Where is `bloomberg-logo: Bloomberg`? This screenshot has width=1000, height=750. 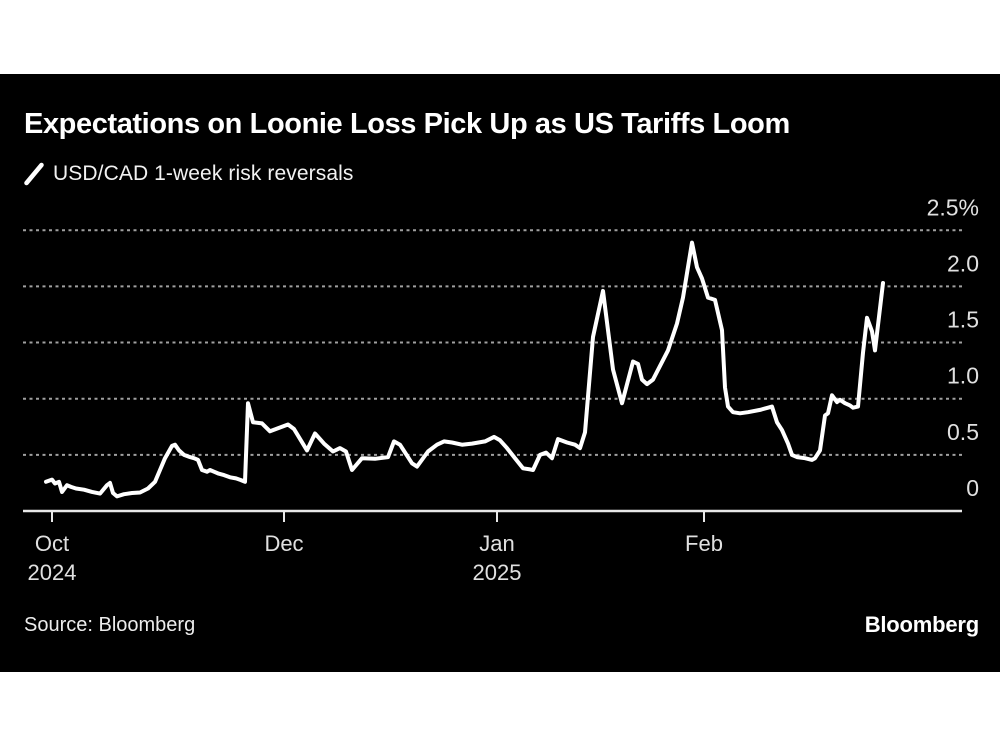 bloomberg-logo: Bloomberg is located at coordinates (922, 624).